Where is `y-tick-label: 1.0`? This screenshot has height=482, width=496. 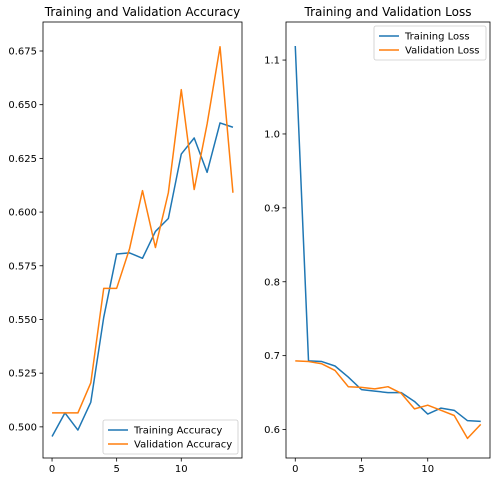
y-tick-label: 1.0 is located at coordinates (272, 134).